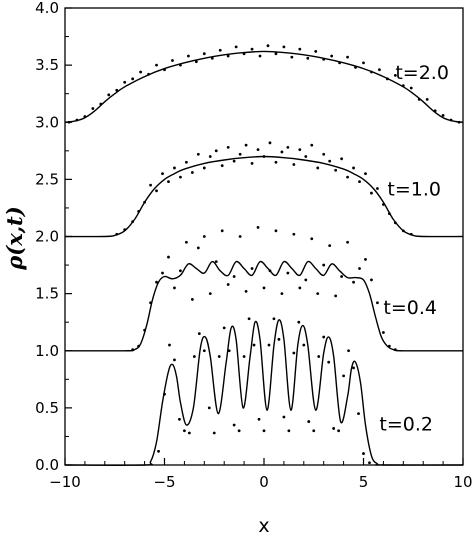 The image size is (474, 543). What do you see at coordinates (406, 425) in the screenshot?
I see `curve-label: t=0.2` at bounding box center [406, 425].